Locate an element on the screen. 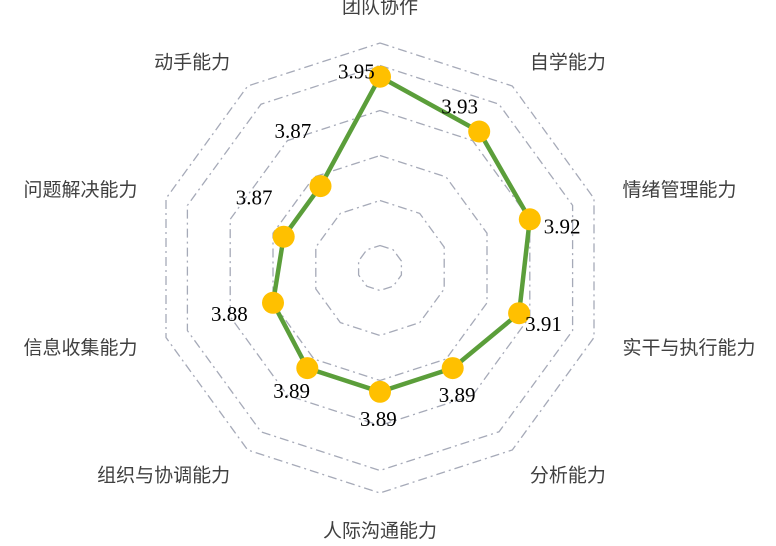 Image resolution: width=776 pixels, height=546 pixels. axis-label-1: 团队协作 is located at coordinates (380, 9).